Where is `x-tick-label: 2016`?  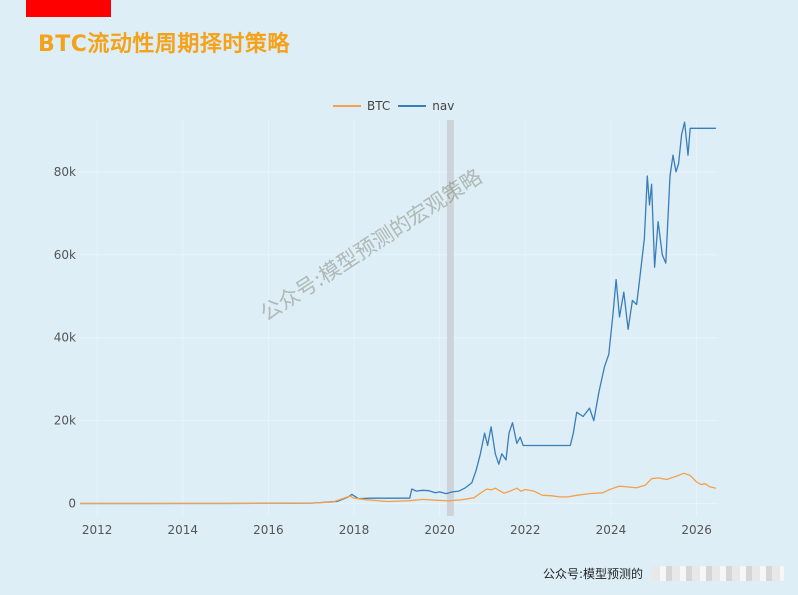 x-tick-label: 2016 is located at coordinates (268, 530).